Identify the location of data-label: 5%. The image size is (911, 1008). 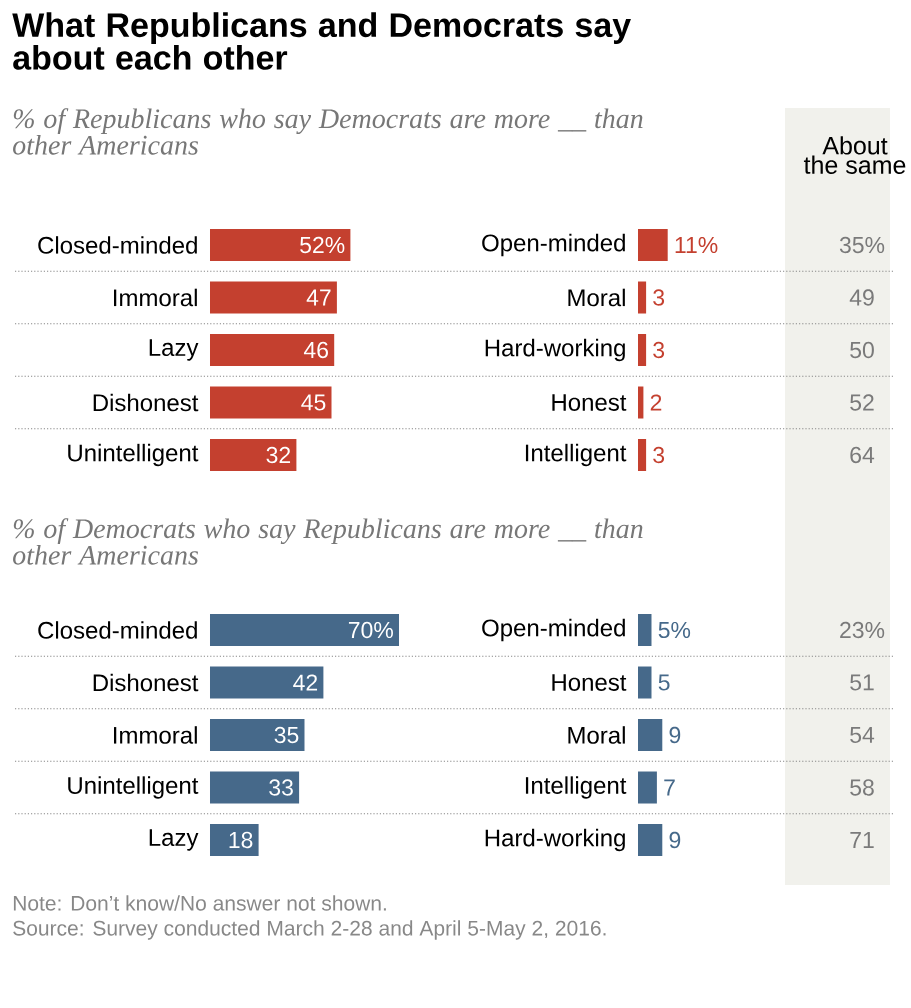
(674, 630).